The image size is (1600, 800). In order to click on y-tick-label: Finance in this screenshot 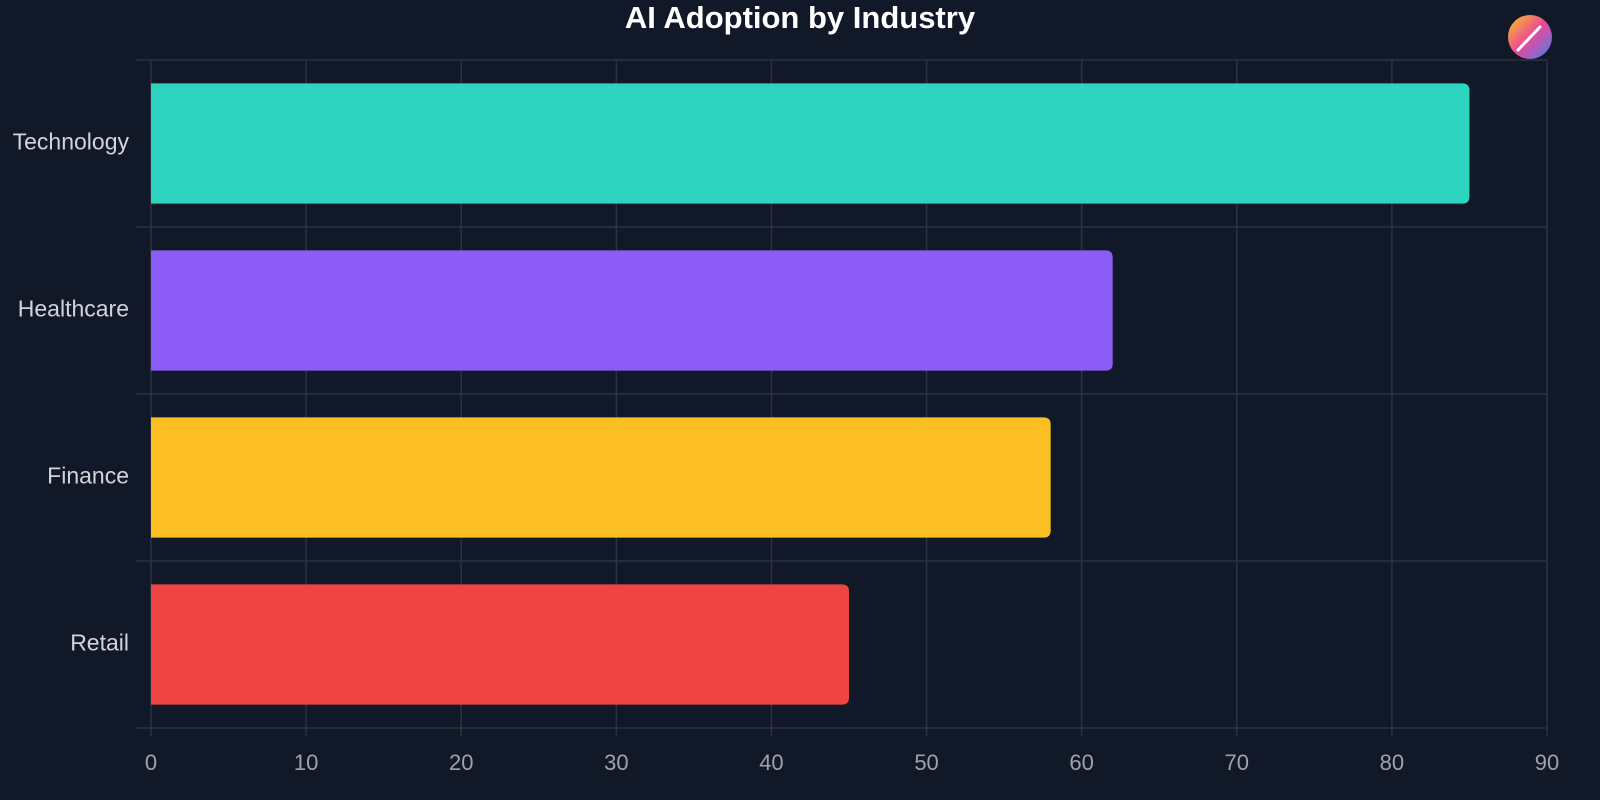, I will do `click(88, 476)`.